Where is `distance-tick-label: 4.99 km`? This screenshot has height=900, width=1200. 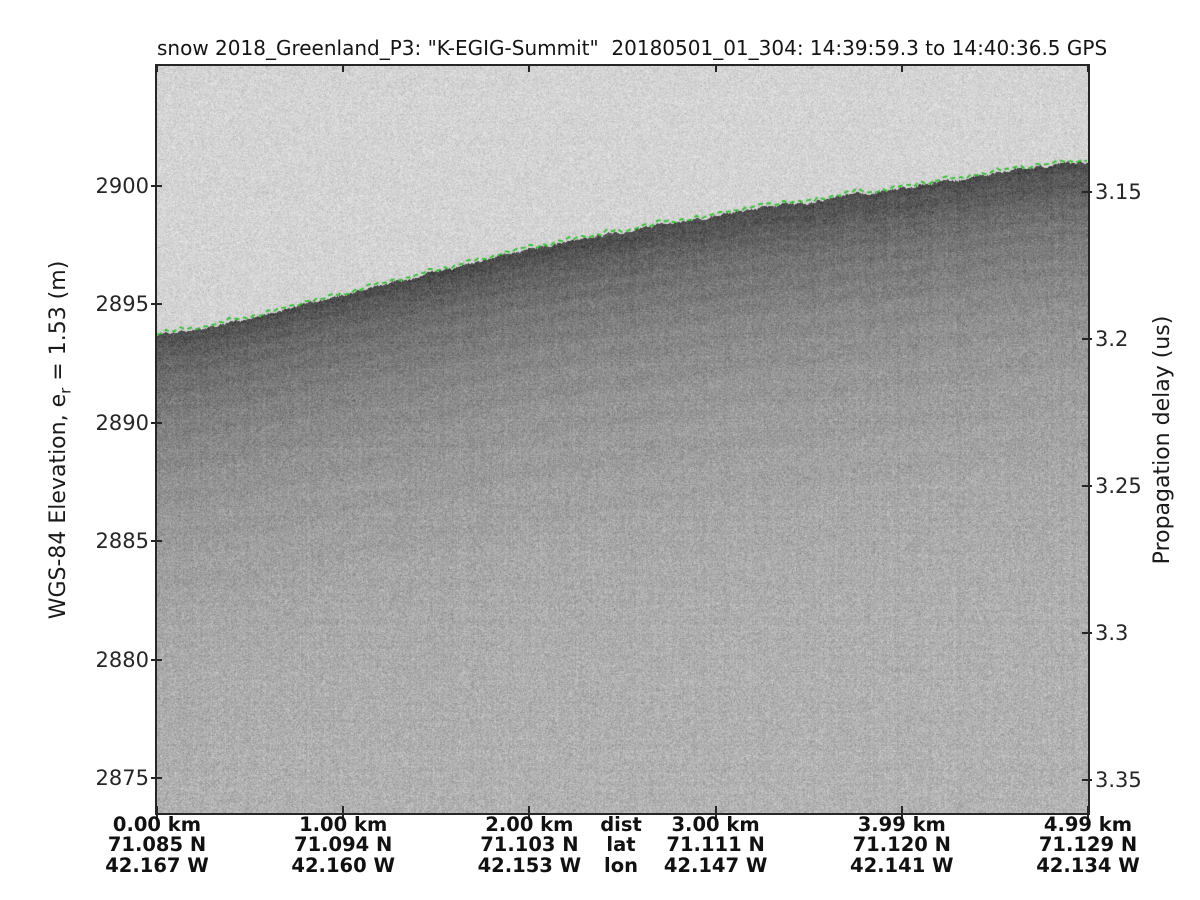
distance-tick-label: 4.99 km is located at coordinates (1088, 824).